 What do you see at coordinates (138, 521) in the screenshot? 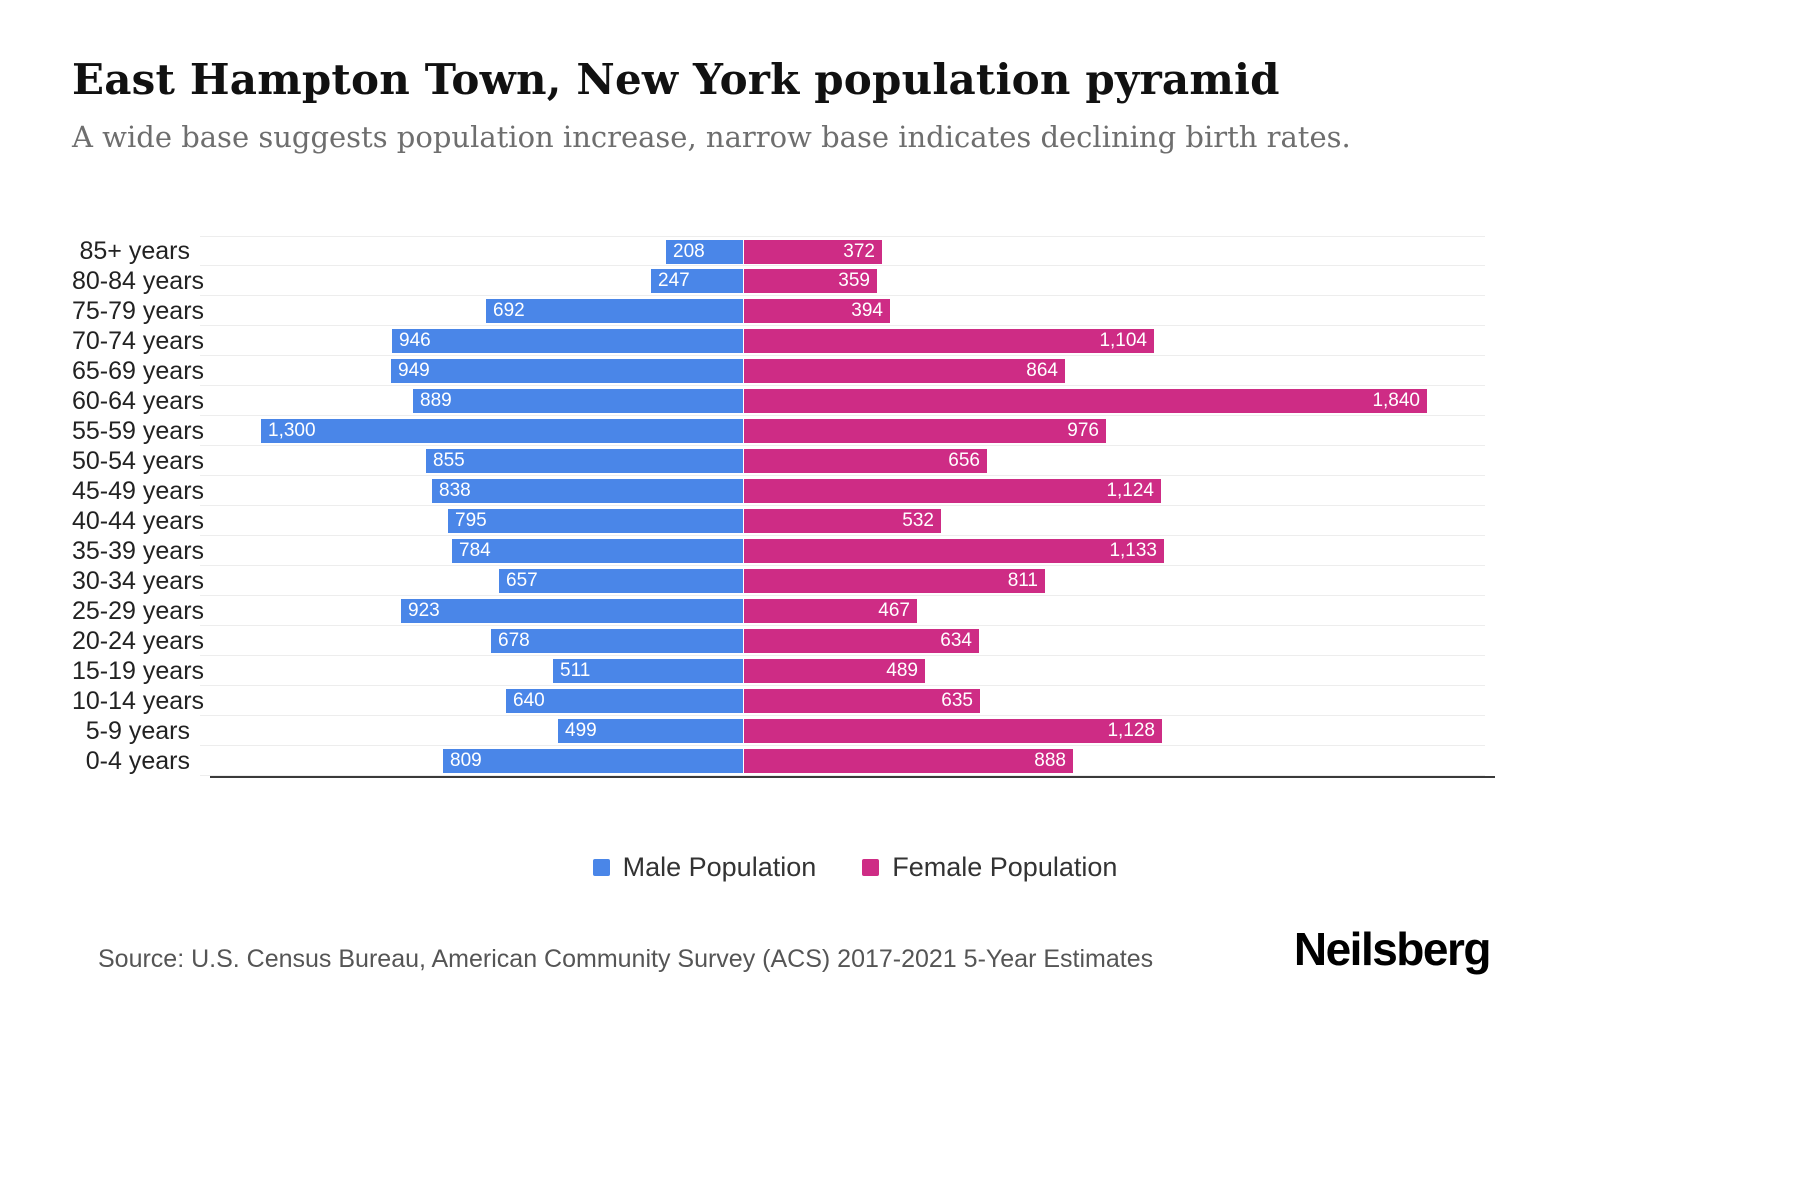
I see `age-group-label: 40-44 years` at bounding box center [138, 521].